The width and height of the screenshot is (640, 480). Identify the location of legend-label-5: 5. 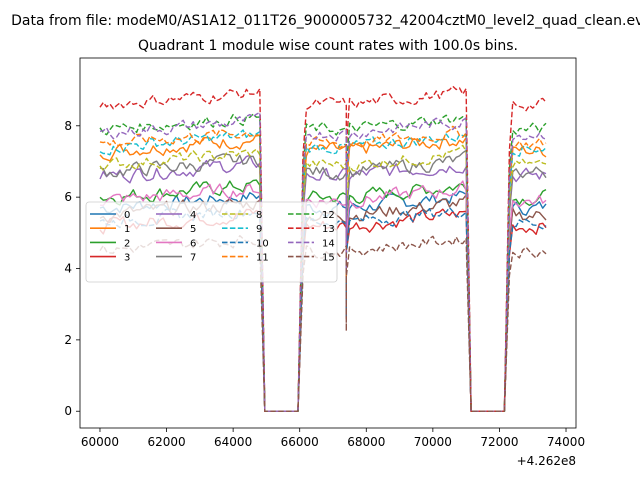
(193, 229).